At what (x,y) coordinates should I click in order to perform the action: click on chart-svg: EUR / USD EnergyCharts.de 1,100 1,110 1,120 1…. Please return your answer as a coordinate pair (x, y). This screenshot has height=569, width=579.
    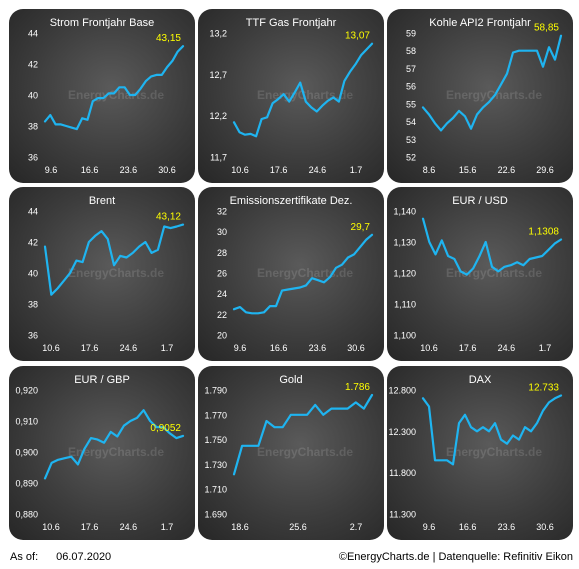
    Looking at the image, I should click on (478, 274).